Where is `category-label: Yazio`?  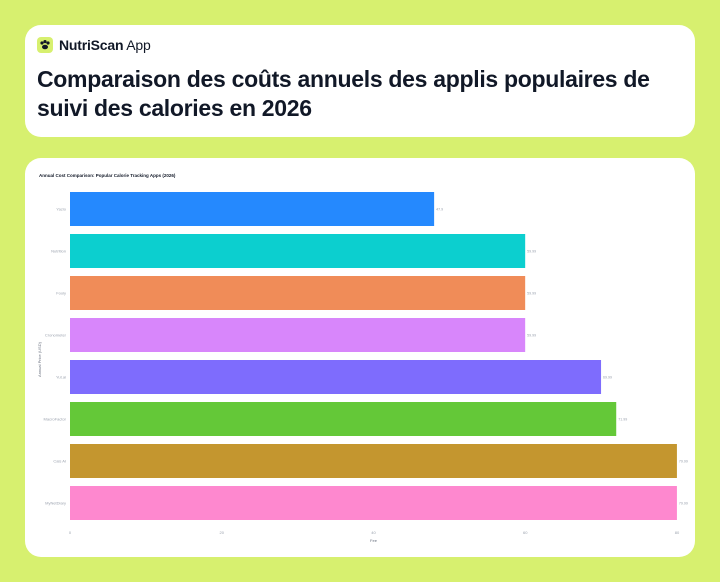 category-label: Yazio is located at coordinates (61, 209).